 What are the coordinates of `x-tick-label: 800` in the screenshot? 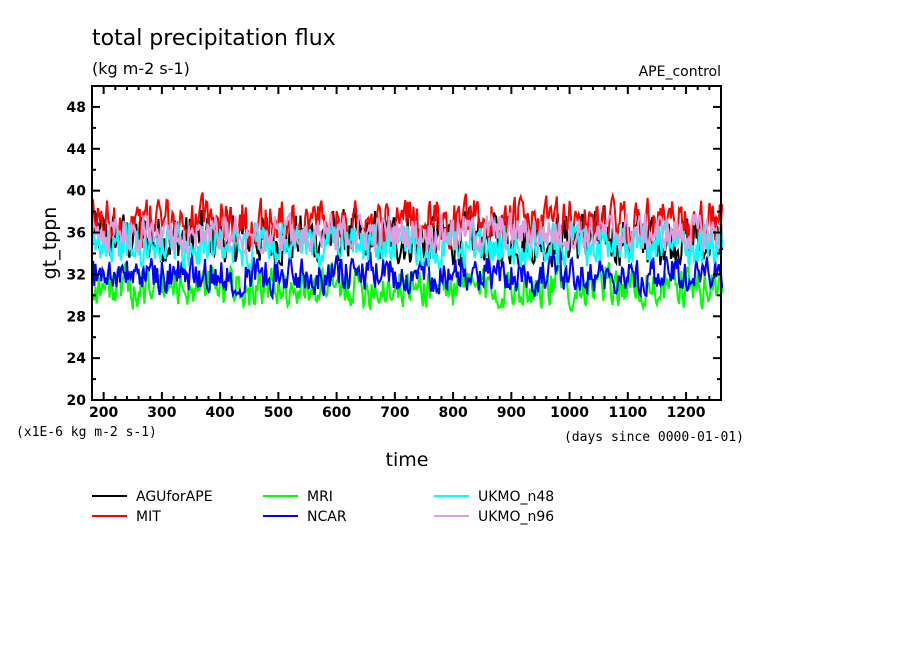 It's located at (452, 413).